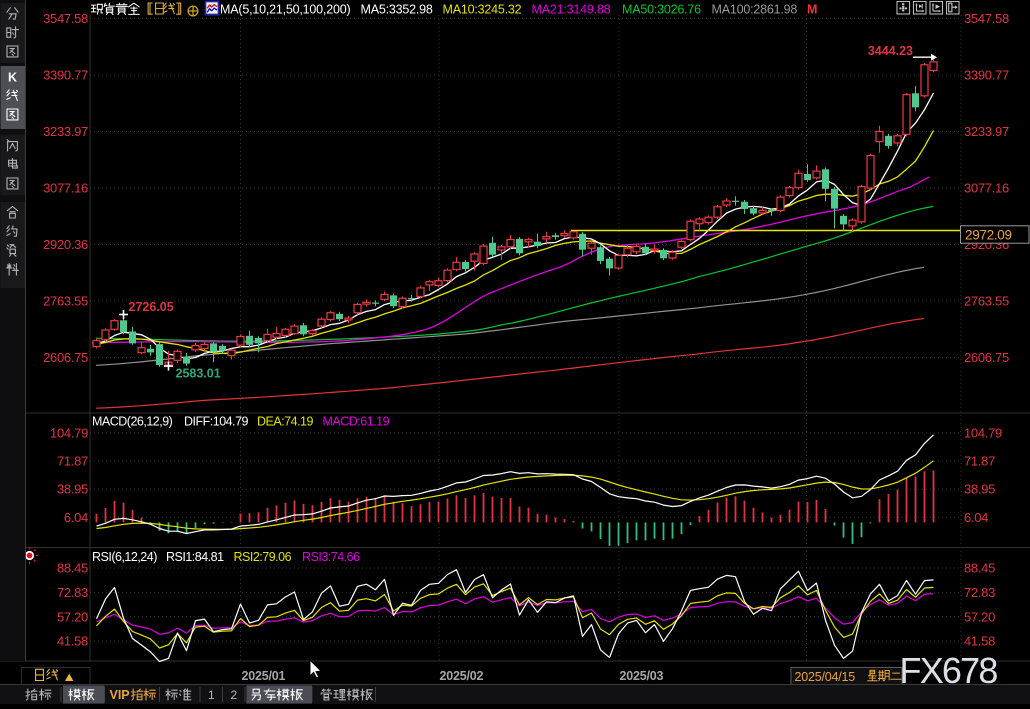 The image size is (1030, 709). Describe the element at coordinates (812, 10) in the screenshot. I see `svg-text: M` at that location.